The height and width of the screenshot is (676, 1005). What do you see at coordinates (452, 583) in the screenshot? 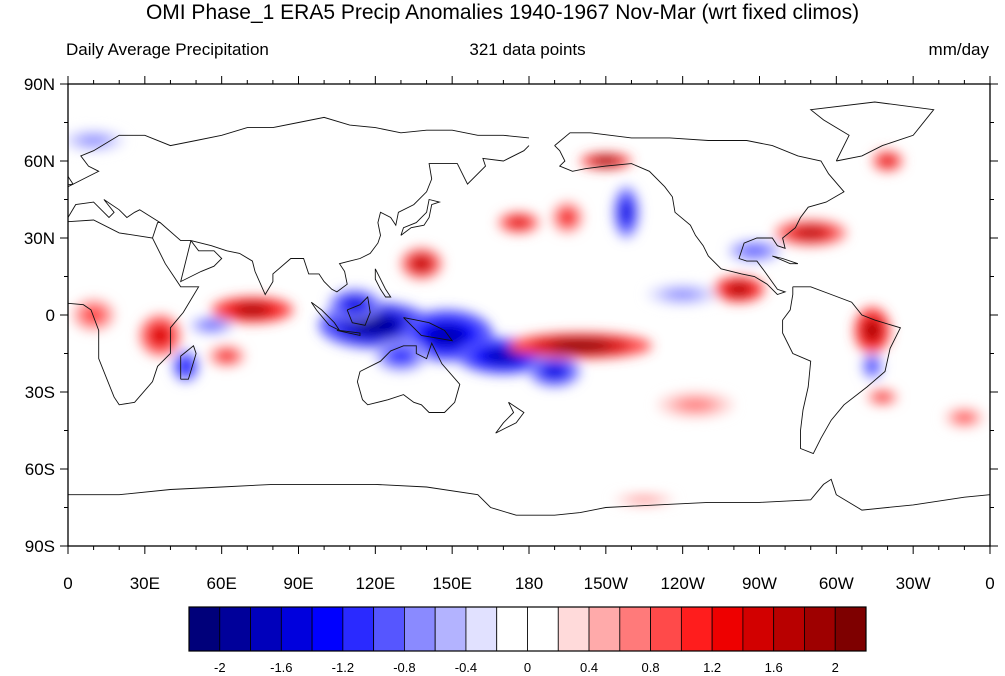
I see `lon-tick-label: 150E` at bounding box center [452, 583].